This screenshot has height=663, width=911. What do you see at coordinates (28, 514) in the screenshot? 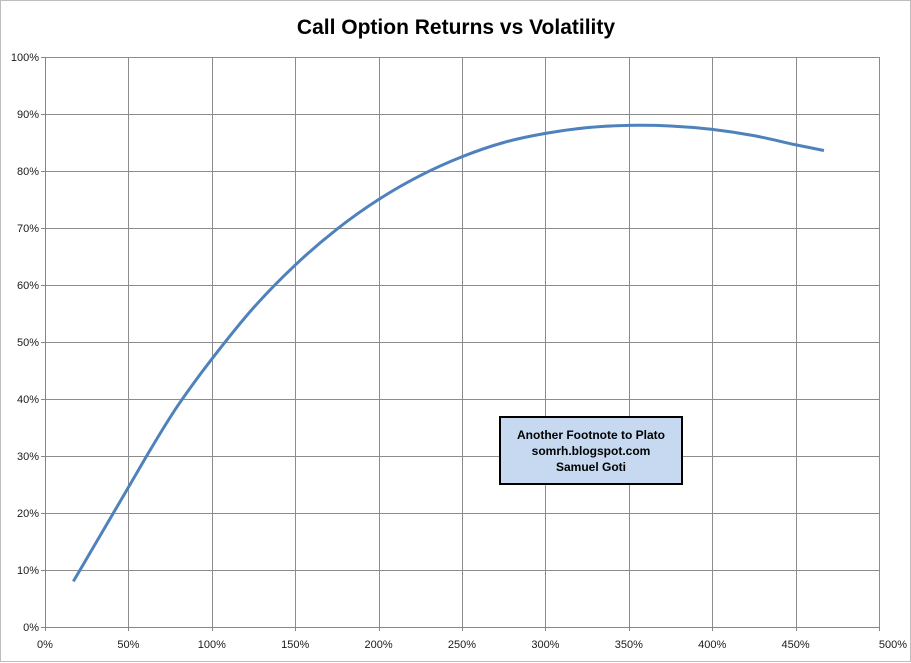
I see `y-tick-label: 20%` at bounding box center [28, 514].